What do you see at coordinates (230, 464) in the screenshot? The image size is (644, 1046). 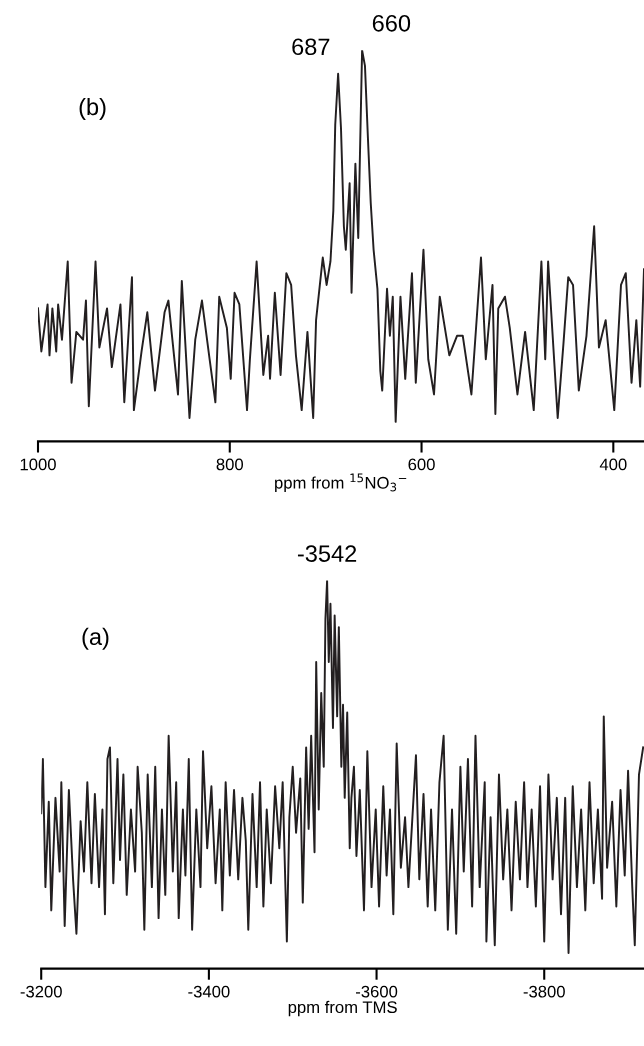 I see `x-tick-label: 800` at bounding box center [230, 464].